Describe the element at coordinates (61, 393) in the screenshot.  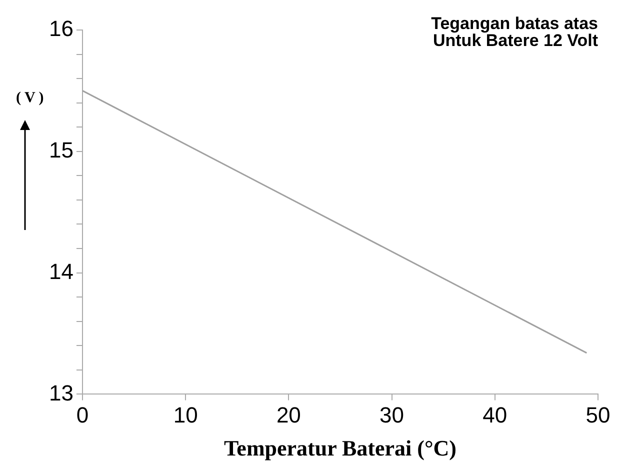
I see `y-tick-label: 13` at that location.